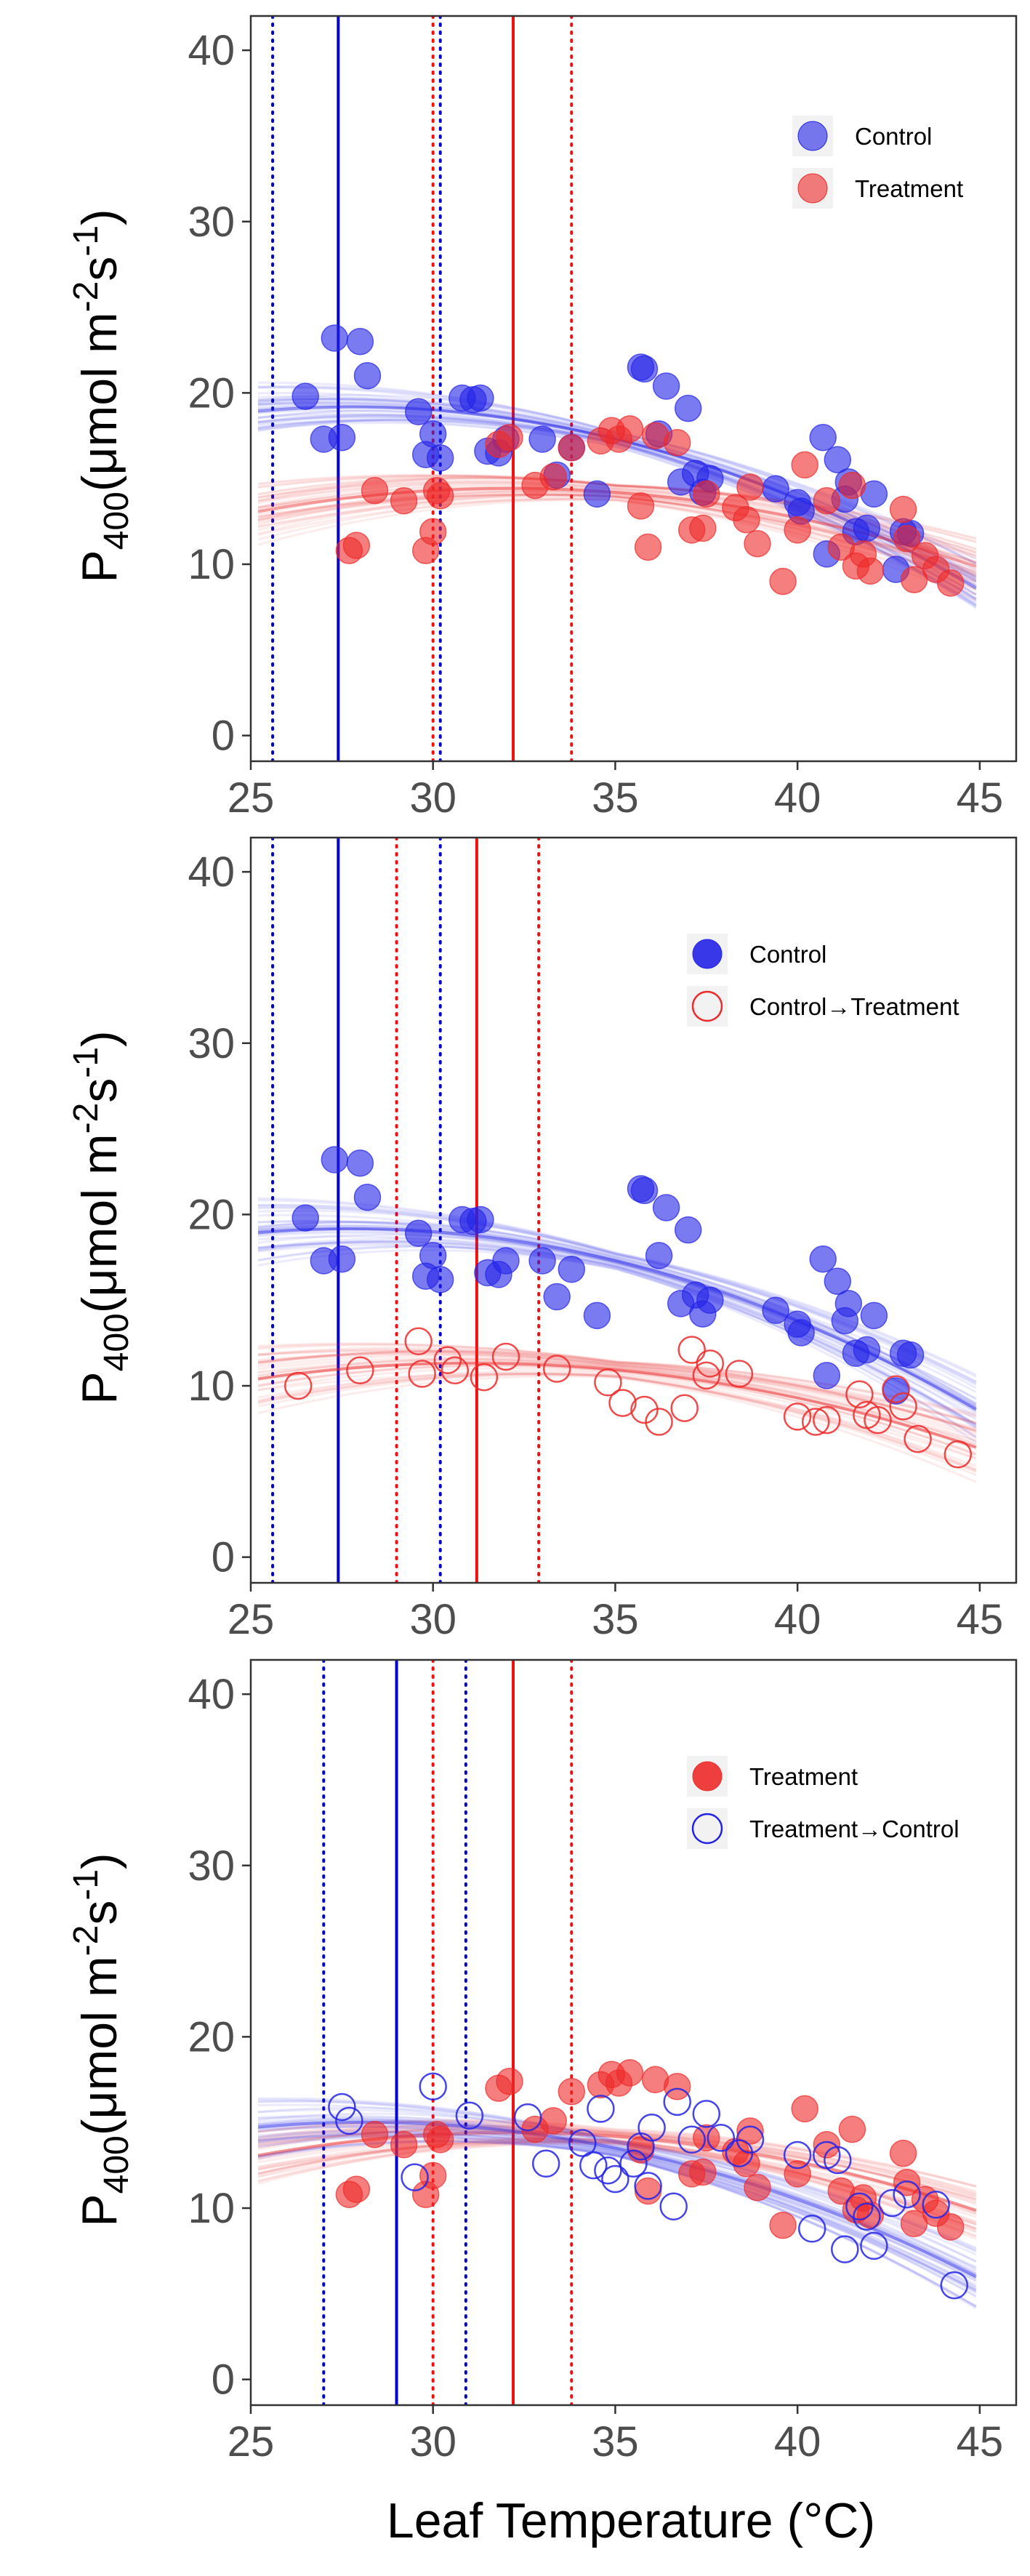 This screenshot has width=1030, height=2576. What do you see at coordinates (223, 2380) in the screenshot?
I see `y-tick-label: 0` at bounding box center [223, 2380].